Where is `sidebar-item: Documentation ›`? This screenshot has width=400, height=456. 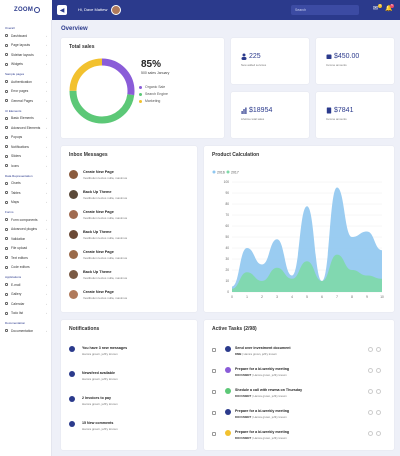
sidebar-item: Documentation › is located at coordinates (25, 331).